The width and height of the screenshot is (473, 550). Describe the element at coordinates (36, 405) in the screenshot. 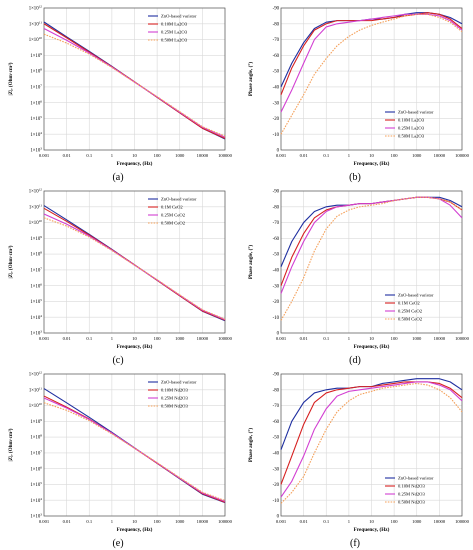

I see `y-tick-label: 1×10¹⁰` at that location.